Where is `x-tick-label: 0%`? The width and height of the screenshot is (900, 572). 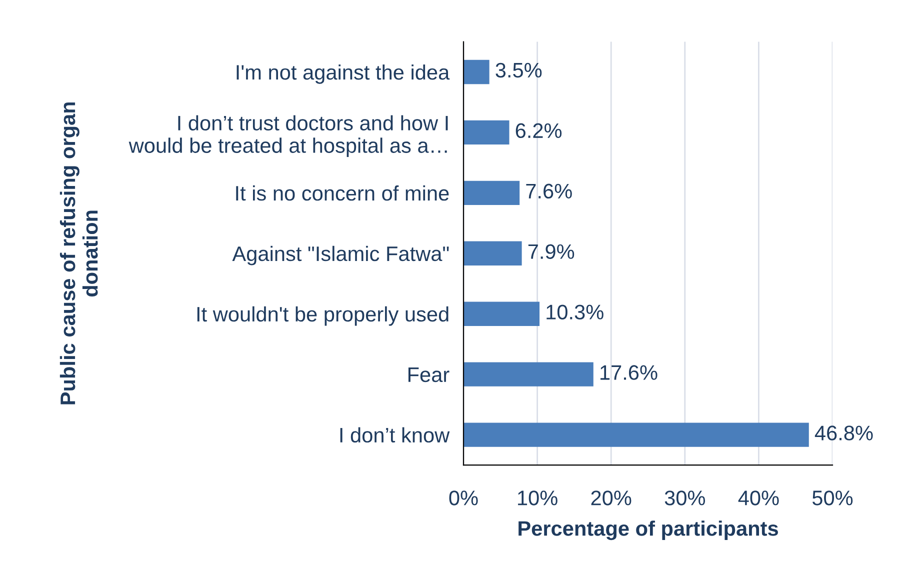
x-tick-label: 0% is located at coordinates (463, 498).